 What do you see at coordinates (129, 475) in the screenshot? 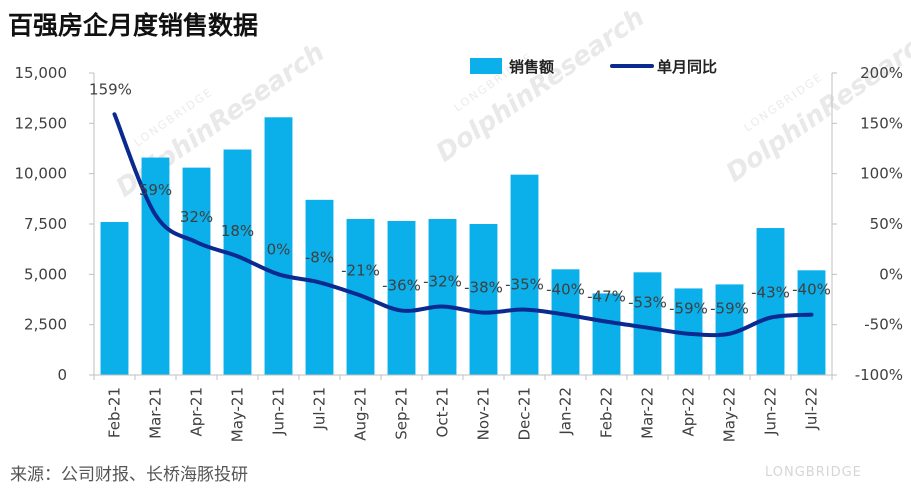
I see `source-note: 来源：公司财报、长桥海豚投研` at bounding box center [129, 475].